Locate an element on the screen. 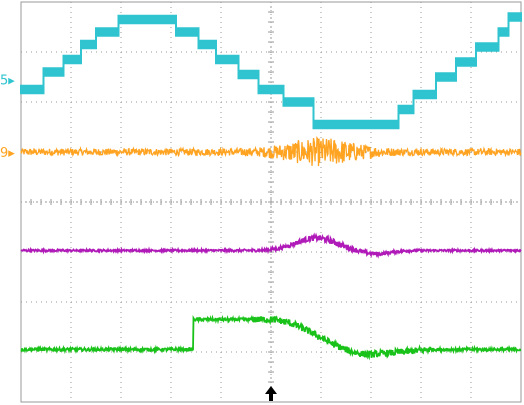  channel-2-marker: 9▸ is located at coordinates (7, 153).